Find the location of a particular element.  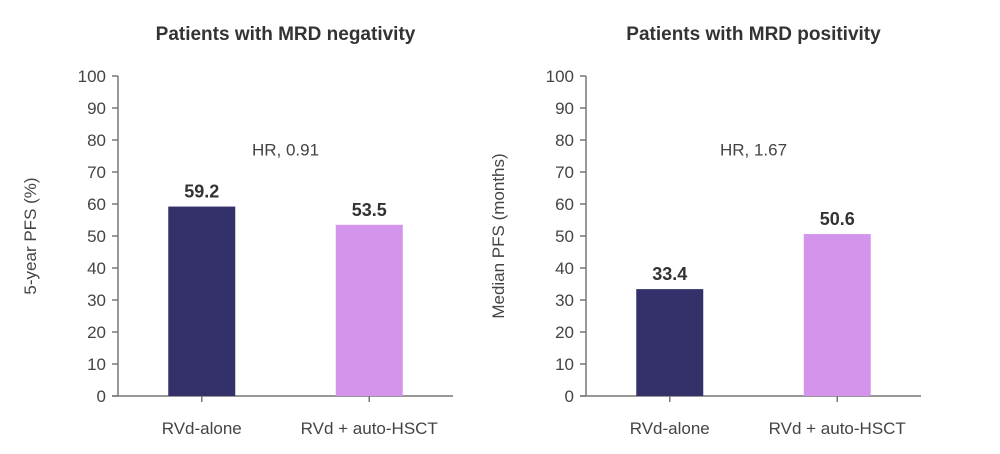

chart-title: Patients with MRD positivity is located at coordinates (753, 34).